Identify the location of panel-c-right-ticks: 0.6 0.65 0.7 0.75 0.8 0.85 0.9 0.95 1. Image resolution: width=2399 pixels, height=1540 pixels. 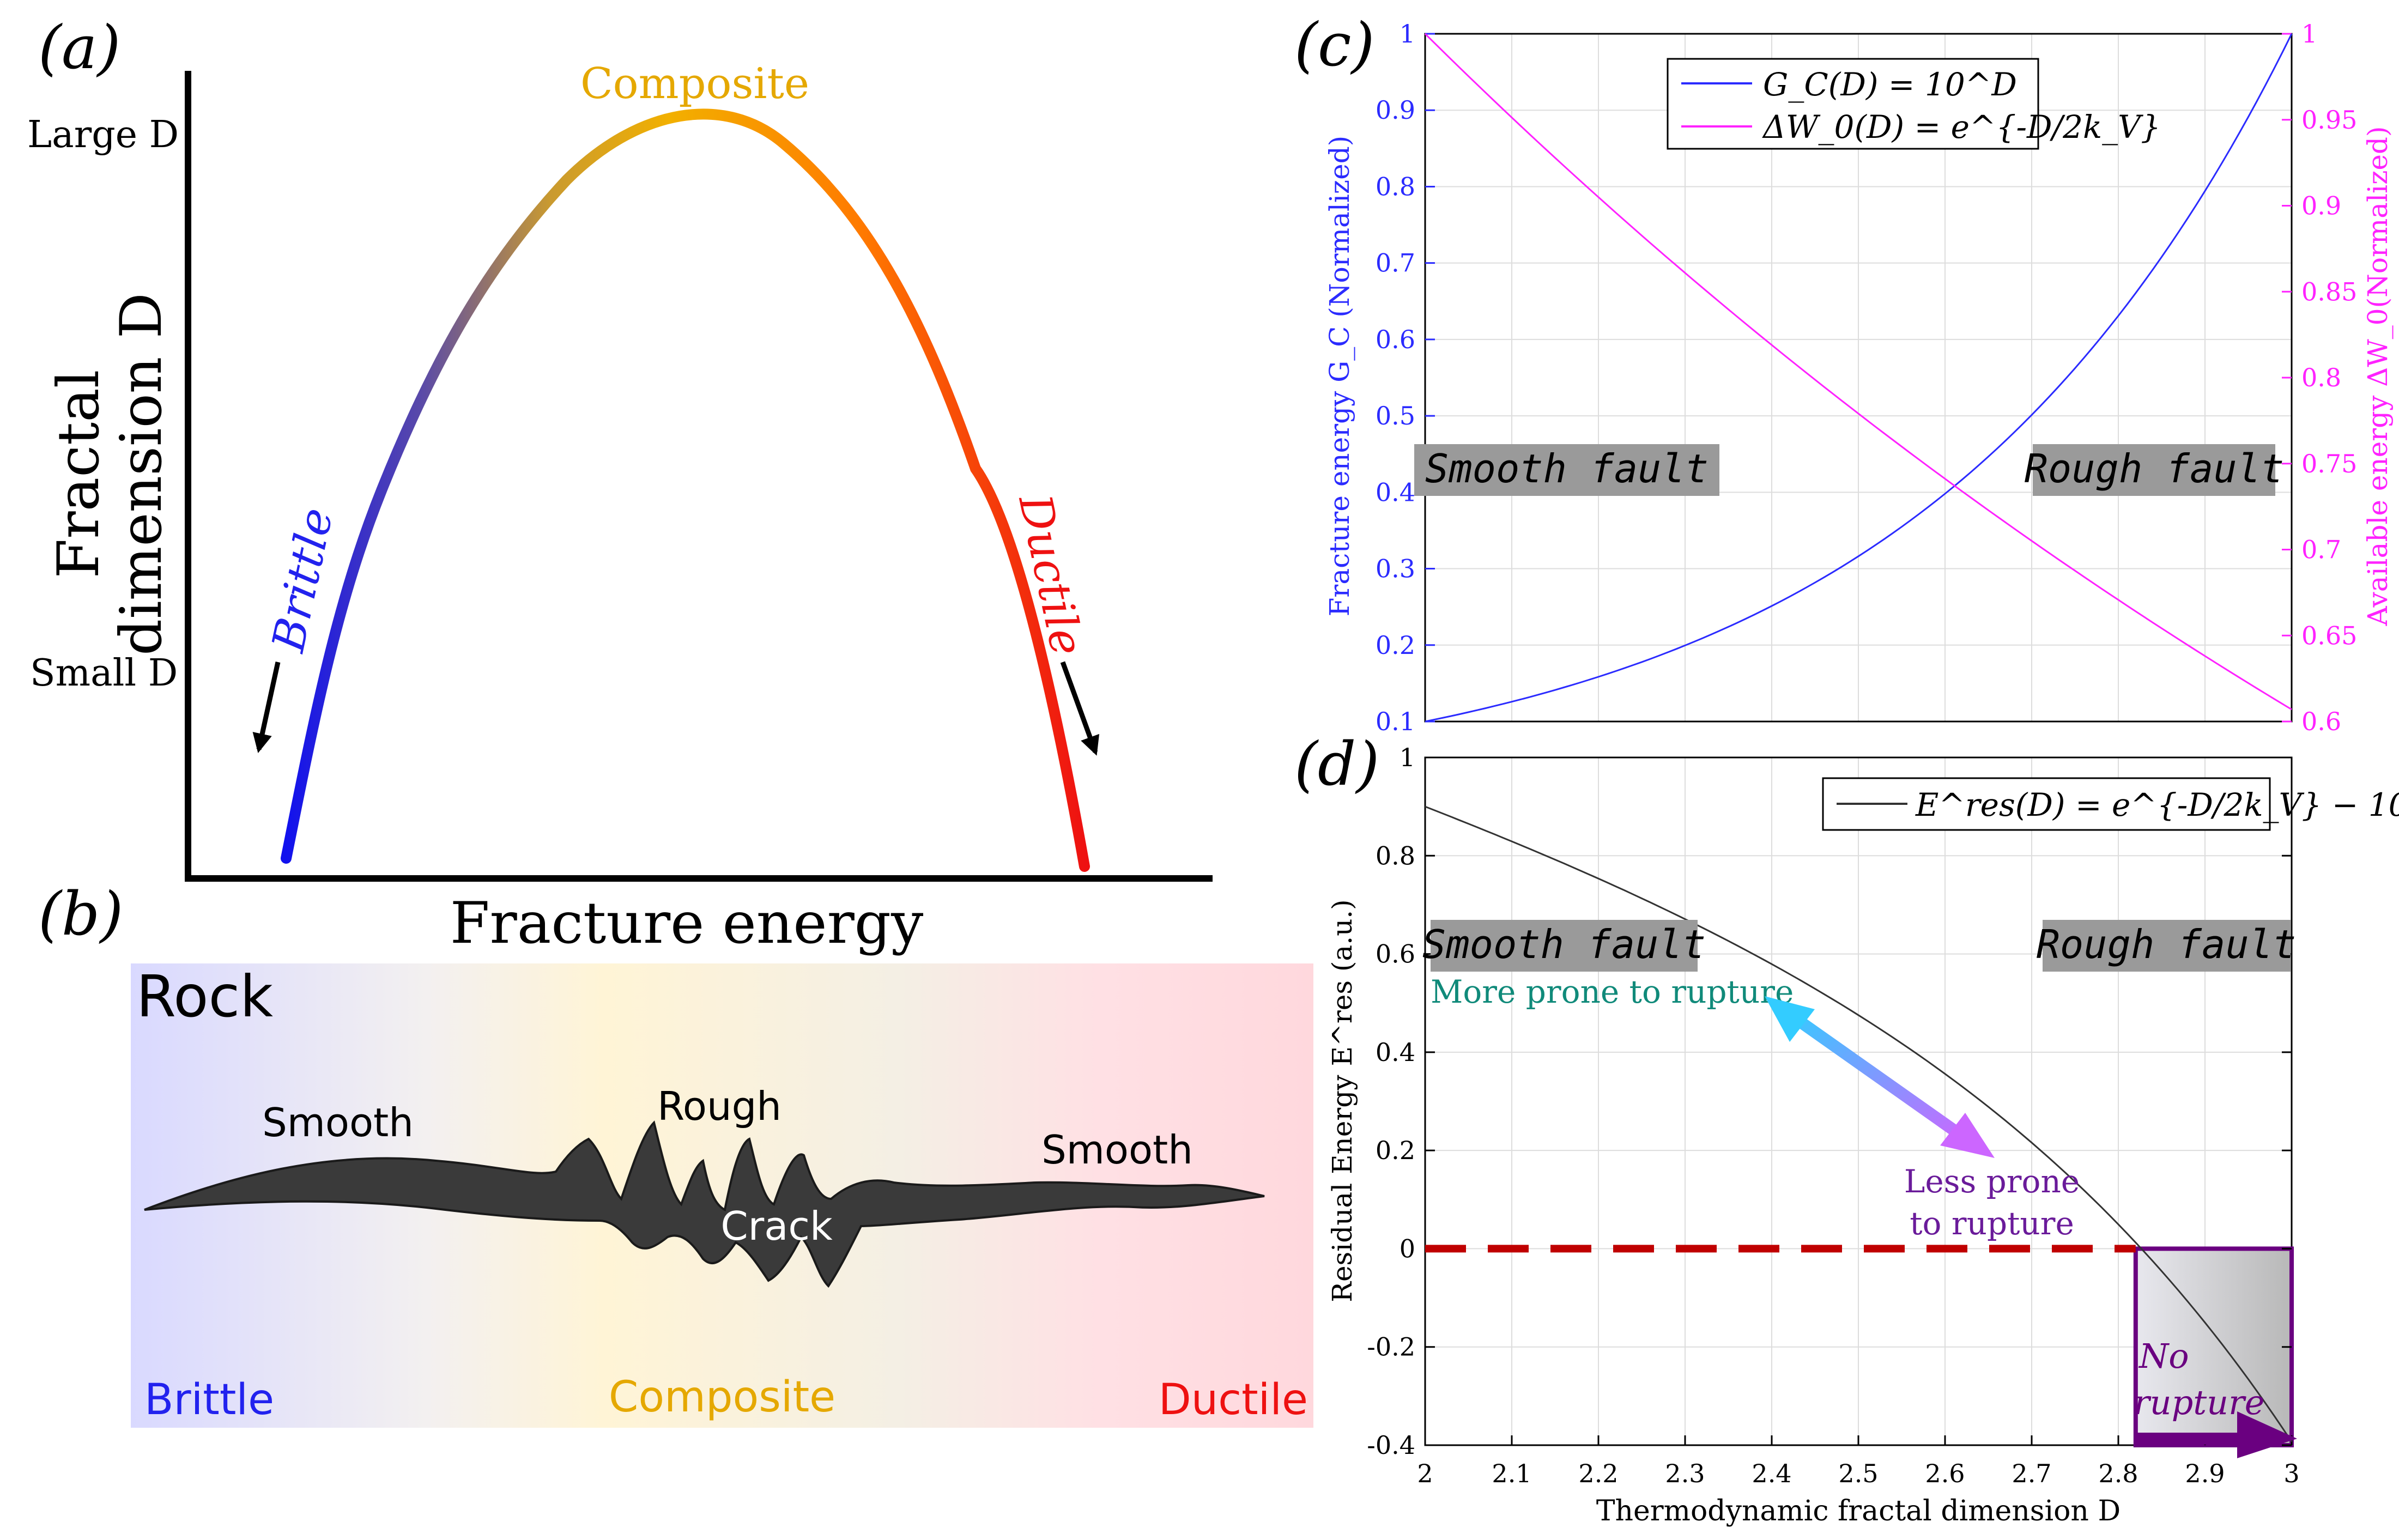
(2319, 378).